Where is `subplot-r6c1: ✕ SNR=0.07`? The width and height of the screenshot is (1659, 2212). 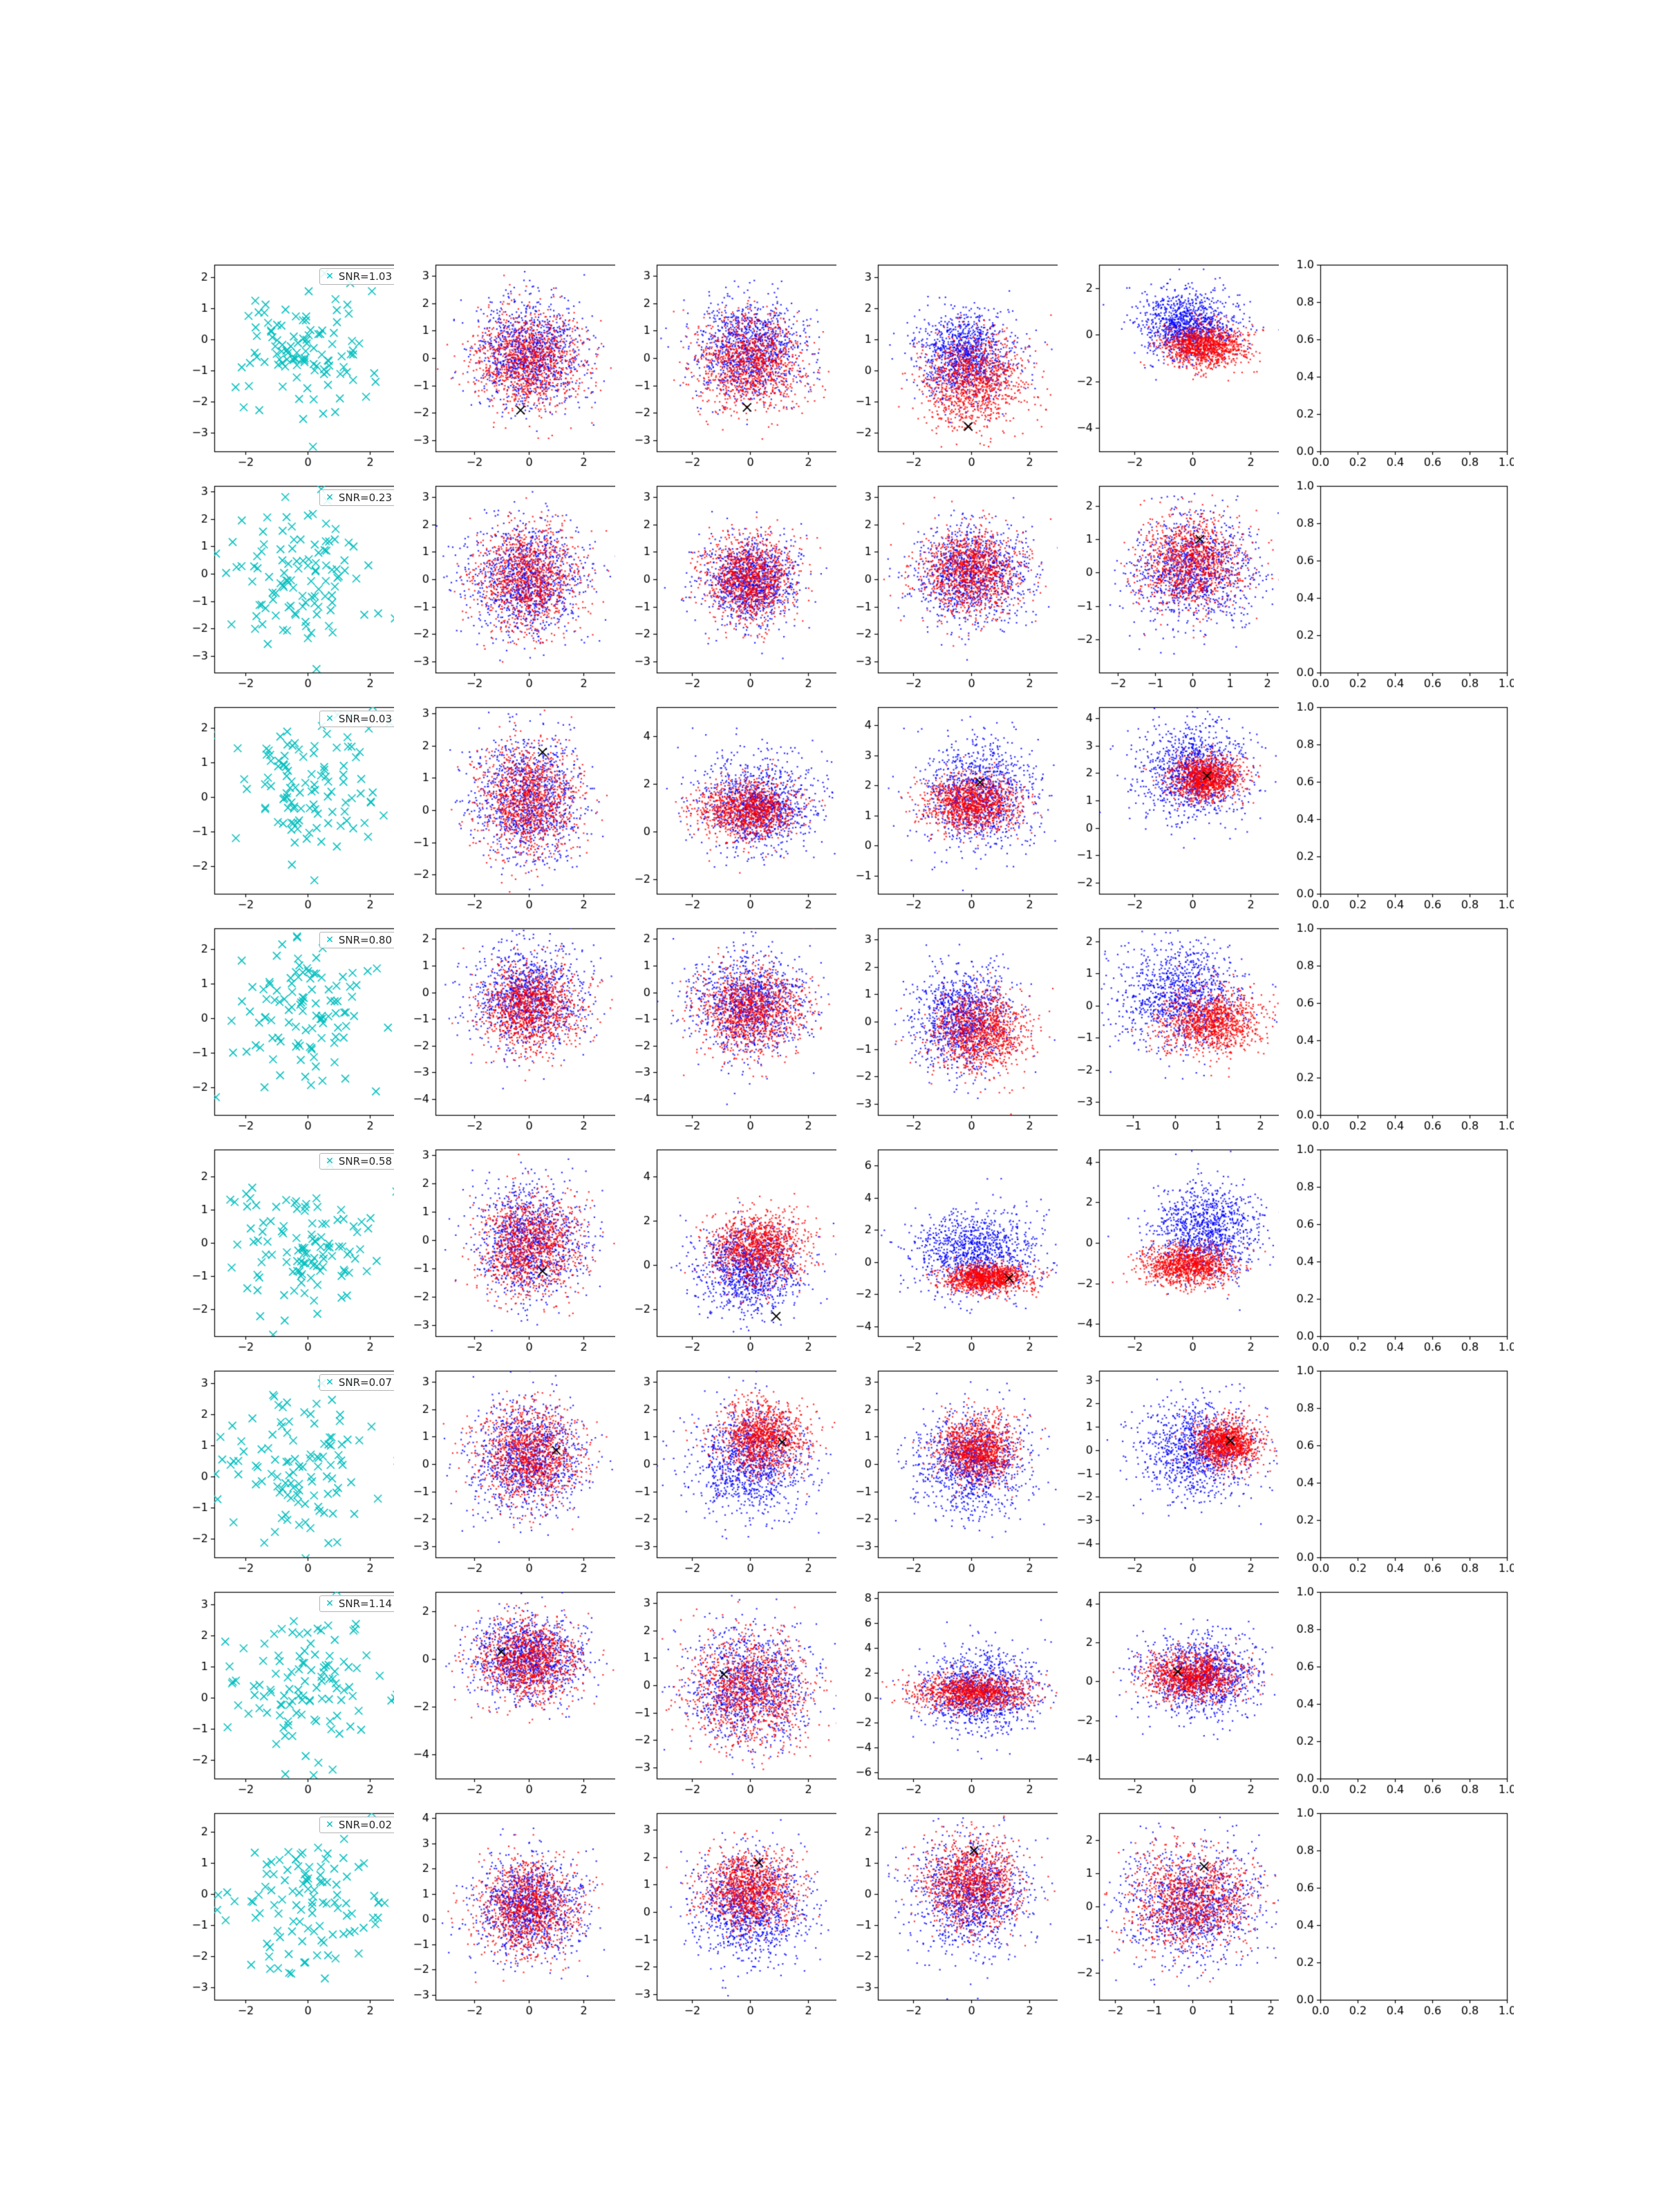
subplot-r6c1: ✕ SNR=0.07 is located at coordinates (290, 1473).